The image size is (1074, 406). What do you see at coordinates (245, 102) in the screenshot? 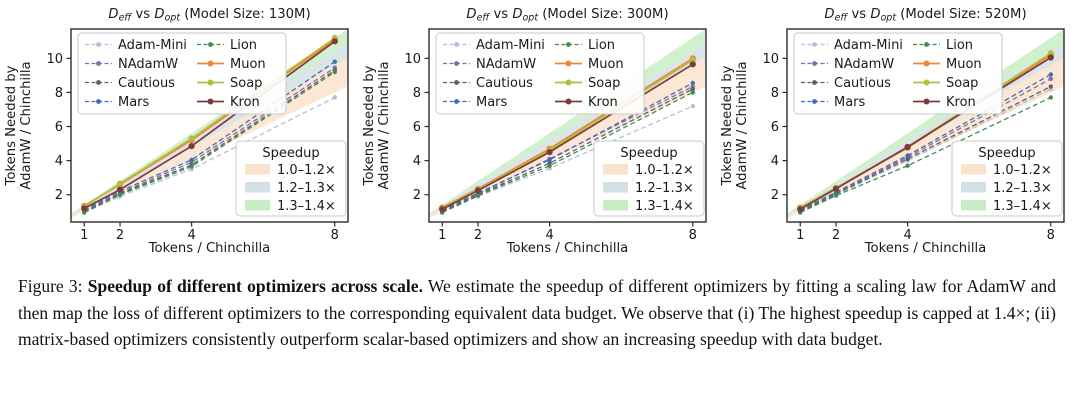
I see `legend-label-kron: Kron` at bounding box center [245, 102].